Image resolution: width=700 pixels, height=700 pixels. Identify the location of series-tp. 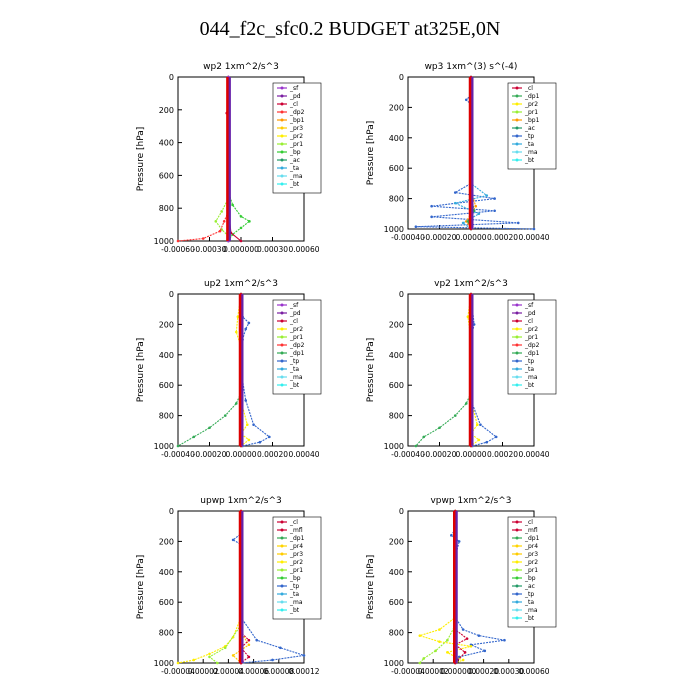
(477, 587).